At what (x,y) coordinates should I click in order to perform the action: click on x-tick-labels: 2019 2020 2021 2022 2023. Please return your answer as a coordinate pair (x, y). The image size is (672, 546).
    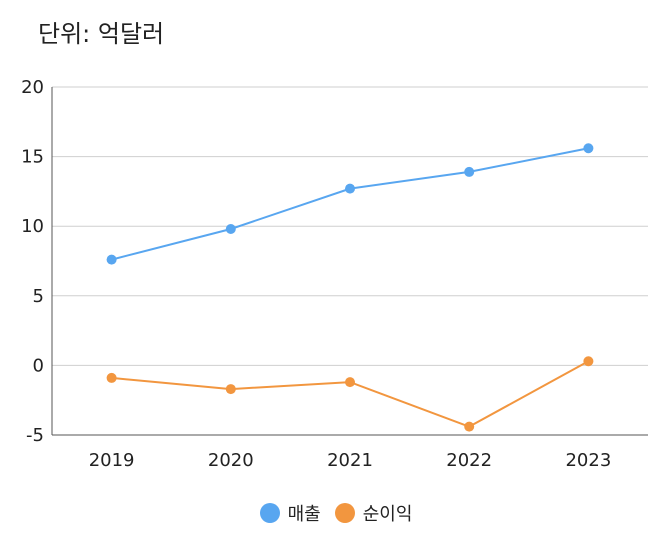
    Looking at the image, I should click on (350, 460).